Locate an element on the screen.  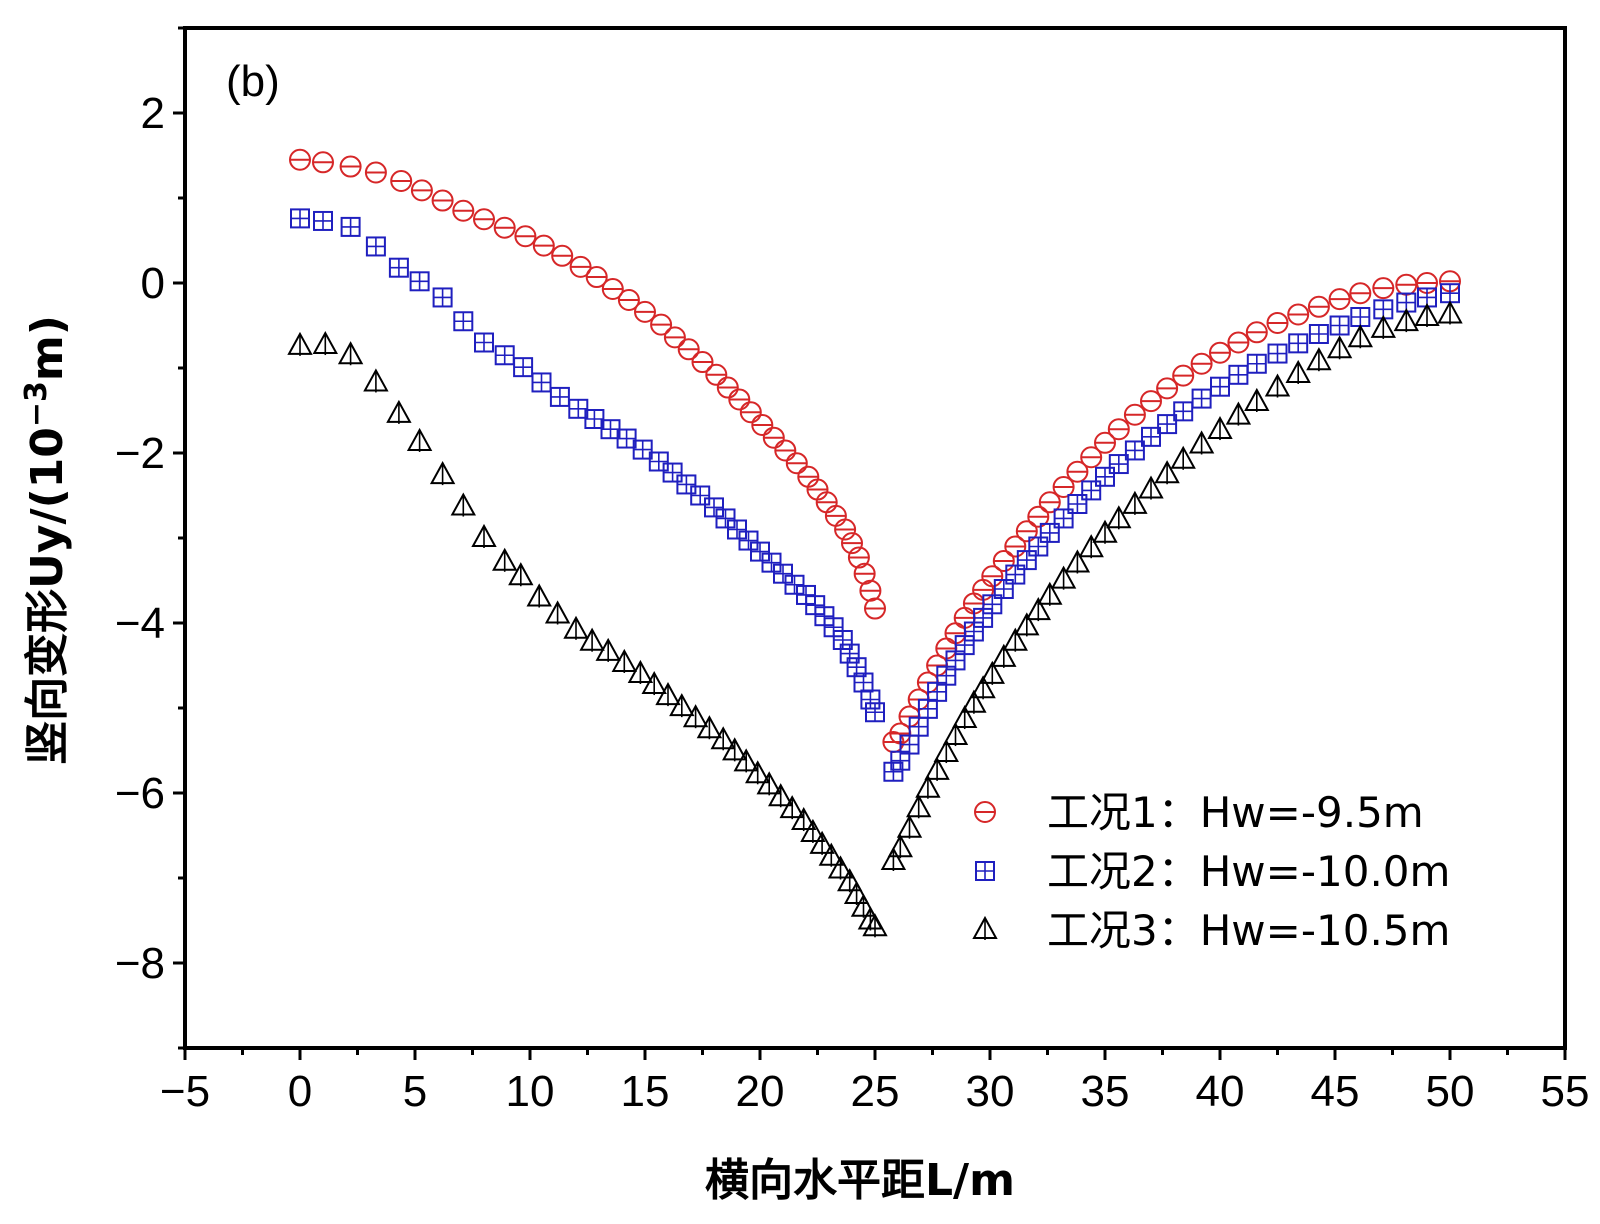
x-tick-label: 20 is located at coordinates (760, 1091).